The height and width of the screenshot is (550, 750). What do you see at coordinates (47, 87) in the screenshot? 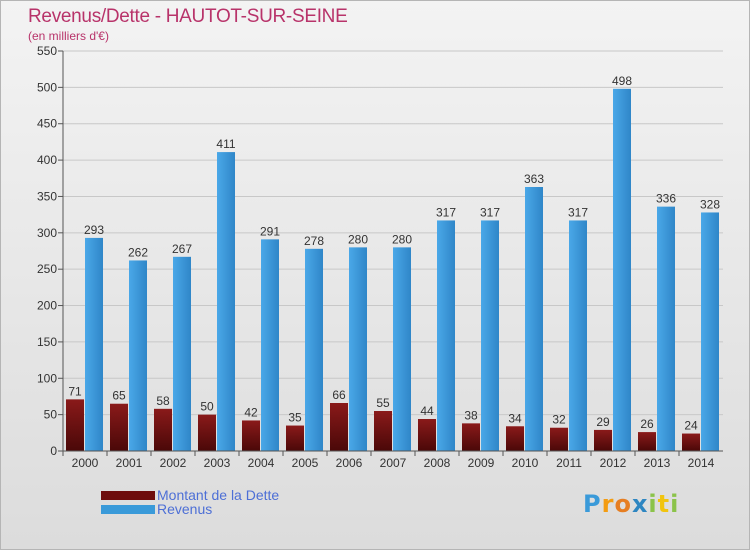
I see `y-tick-label: 500` at bounding box center [47, 87].